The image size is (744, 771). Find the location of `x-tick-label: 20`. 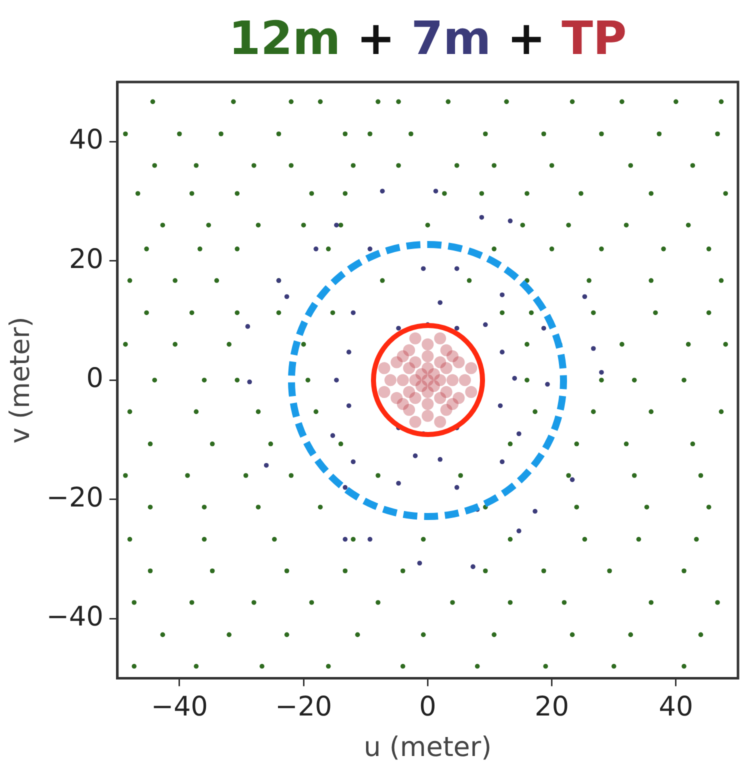

x-tick-label: 20 is located at coordinates (551, 706).